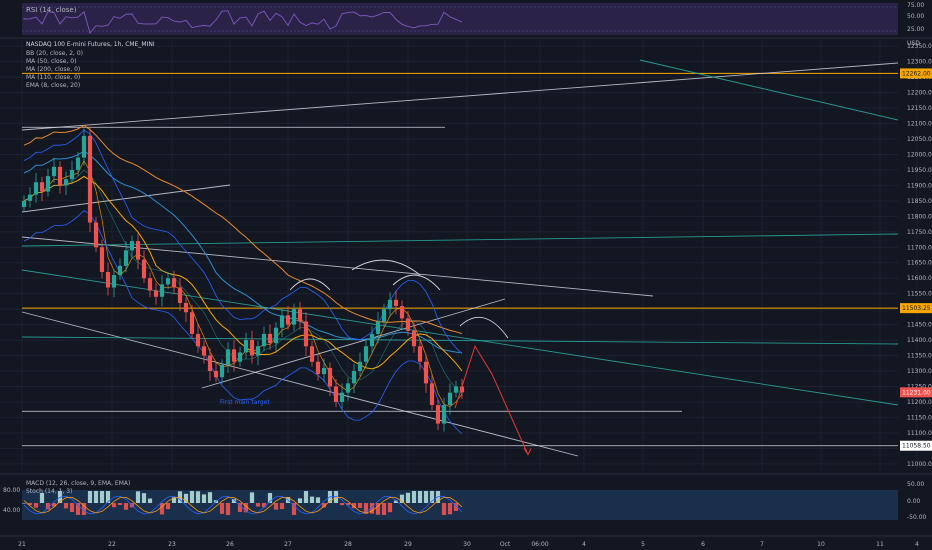 The image size is (932, 550). I want to click on trendline-teal-mid, so click(460, 340).